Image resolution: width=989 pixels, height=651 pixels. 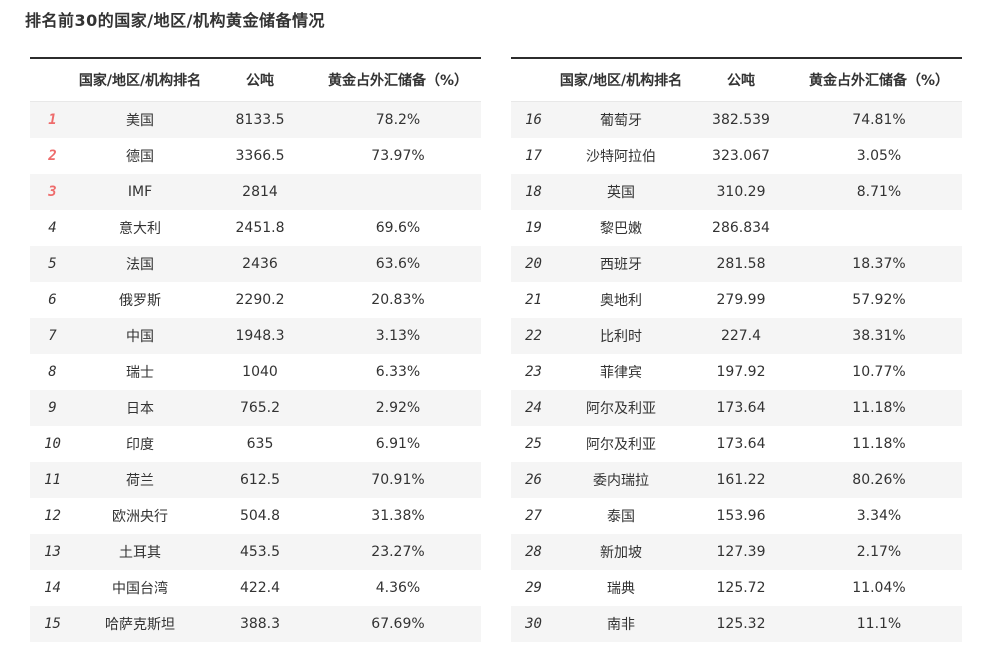 I want to click on table-row: 17 沙特阿拉伯 323.067 3.05%, so click(x=736, y=156).